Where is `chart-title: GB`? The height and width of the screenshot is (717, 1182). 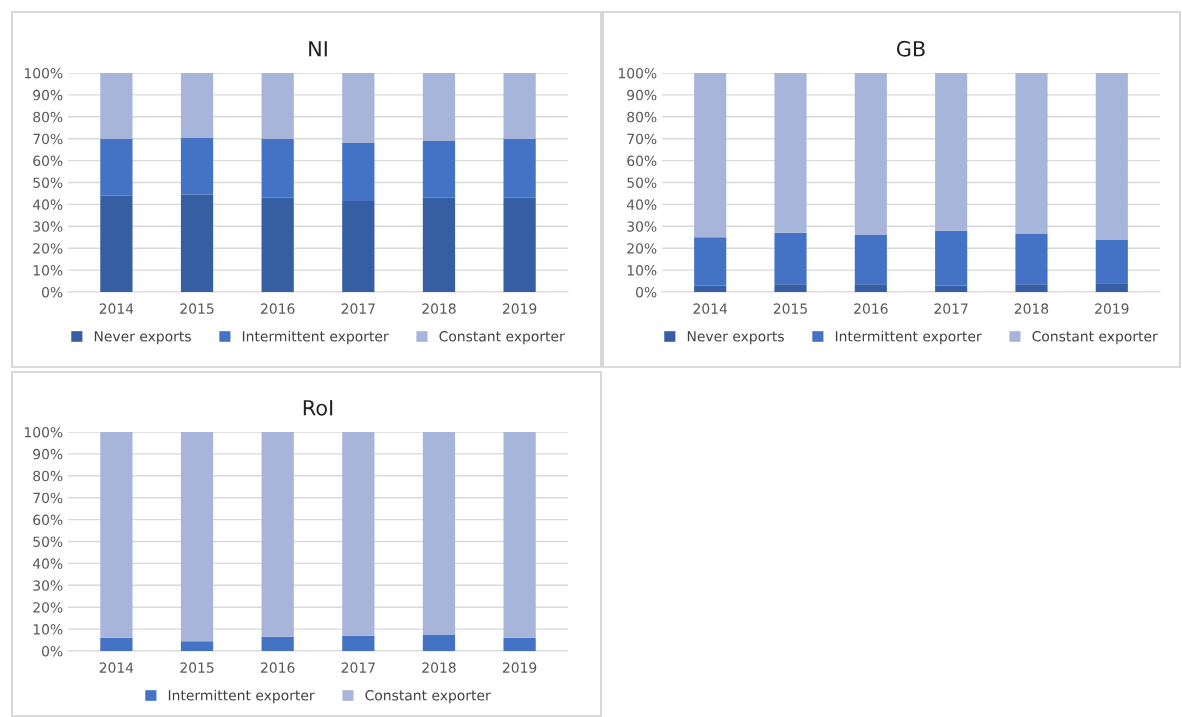
chart-title: GB is located at coordinates (910, 48).